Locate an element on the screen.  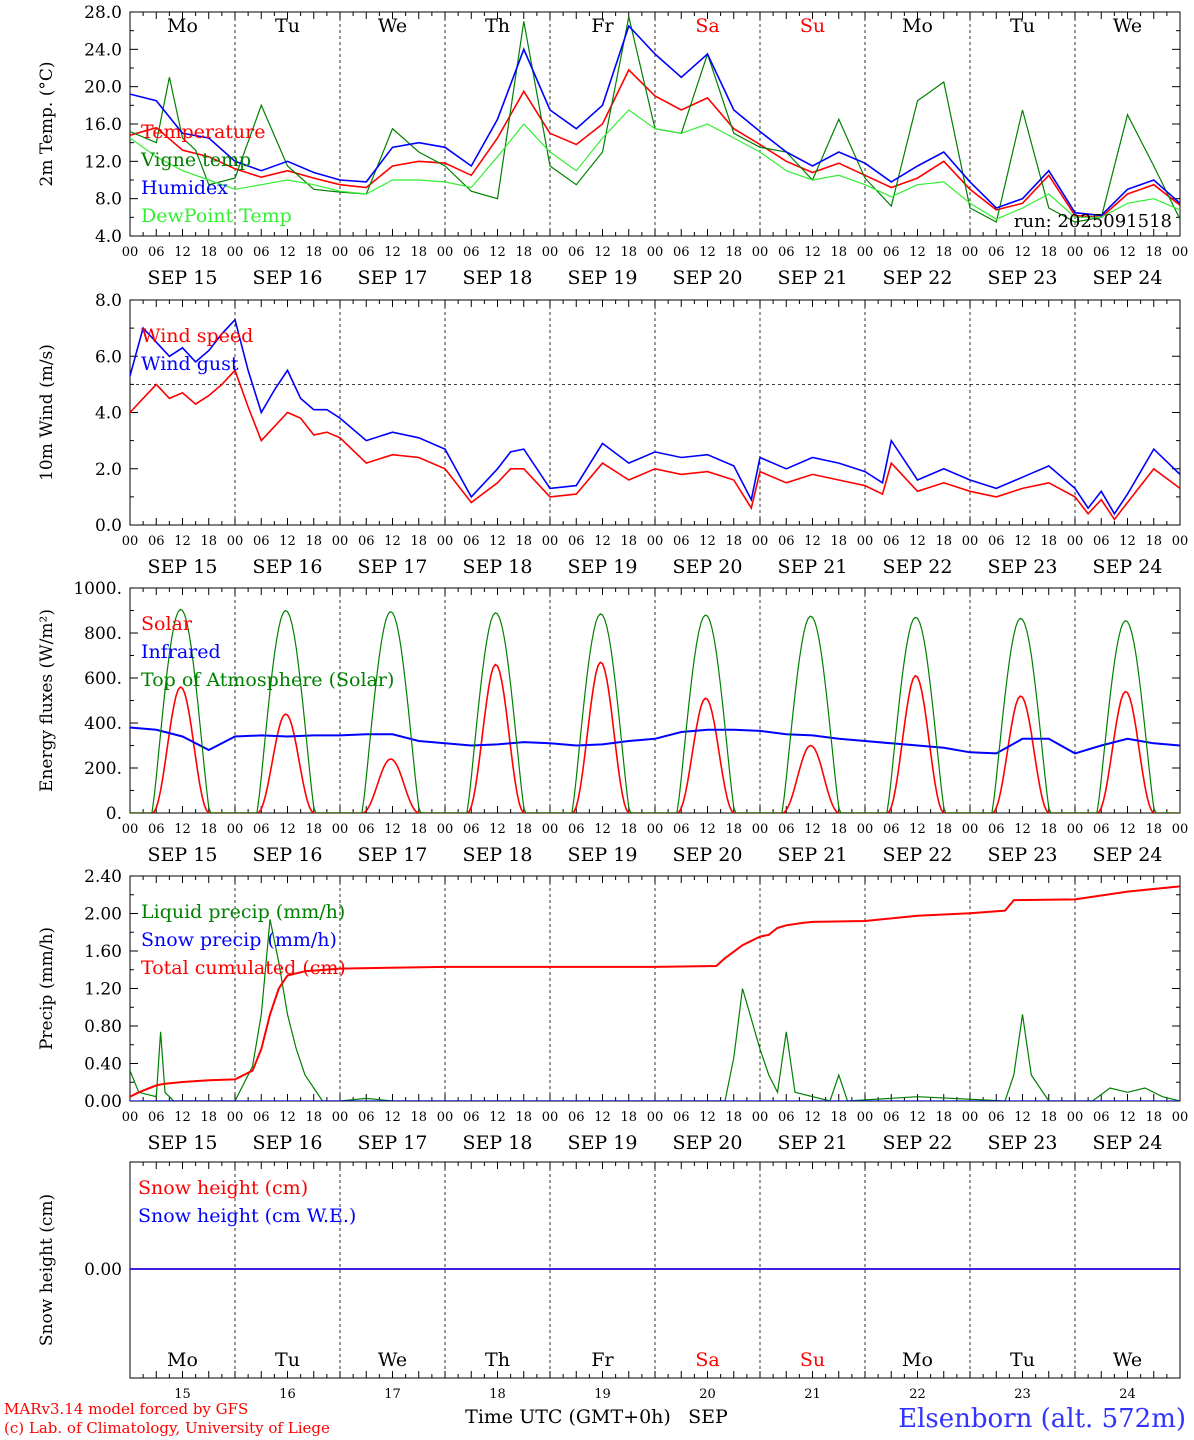
day-name-label: Su is located at coordinates (812, 1360).